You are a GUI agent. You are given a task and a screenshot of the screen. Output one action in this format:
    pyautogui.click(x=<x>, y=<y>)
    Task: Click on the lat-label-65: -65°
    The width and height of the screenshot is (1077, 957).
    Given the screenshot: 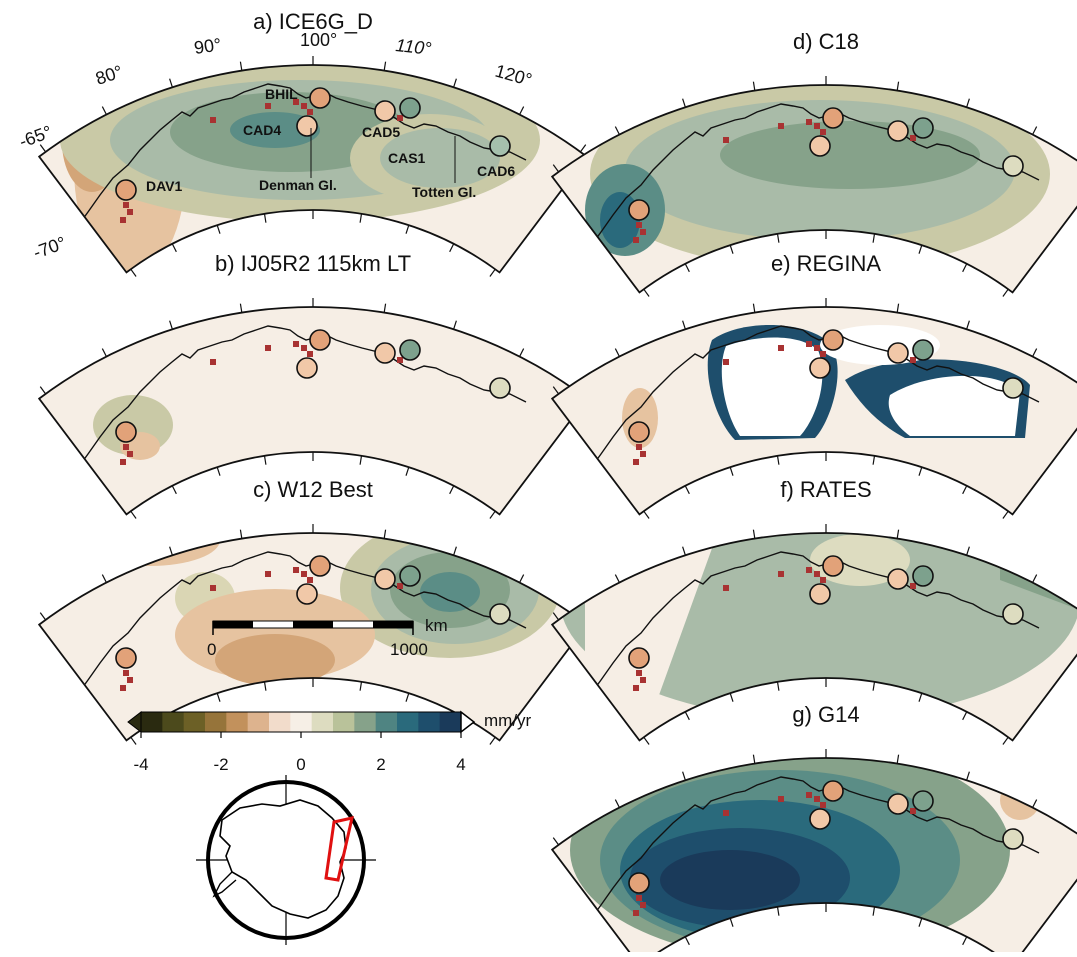 What is the action you would take?
    pyautogui.click(x=36, y=137)
    